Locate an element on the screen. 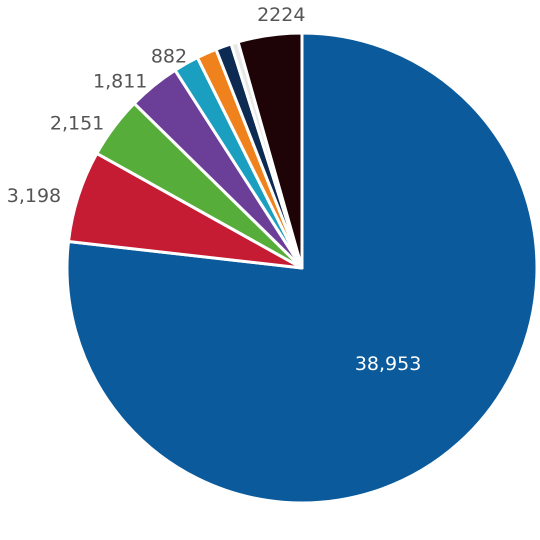 This screenshot has height=540, width=540. pie-label-3: 1,811 is located at coordinates (120, 81).